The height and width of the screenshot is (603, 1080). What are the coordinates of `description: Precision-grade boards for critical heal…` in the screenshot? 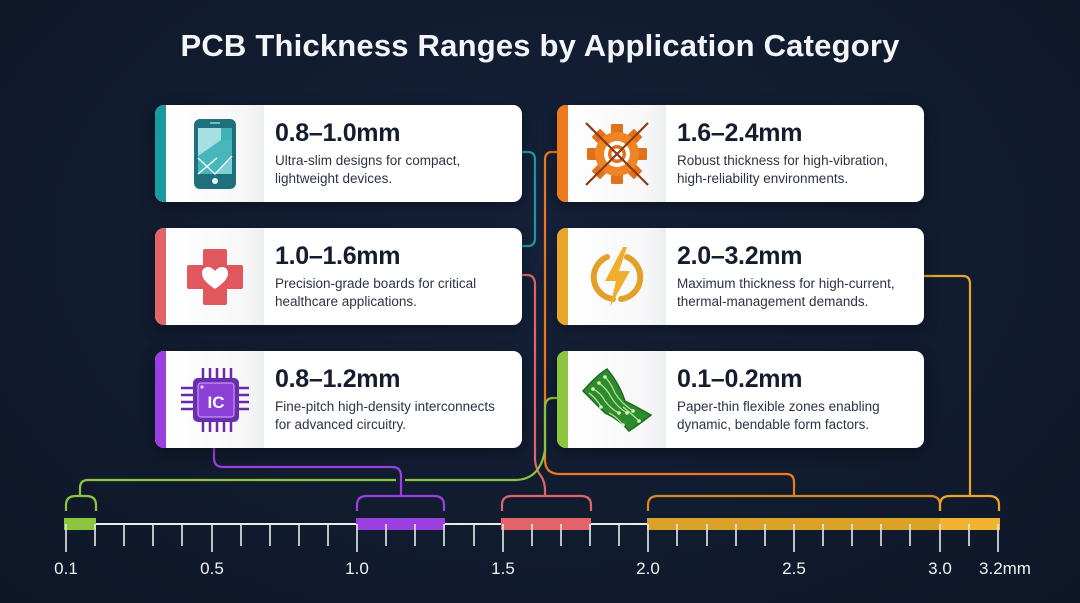 It's located at (376, 292).